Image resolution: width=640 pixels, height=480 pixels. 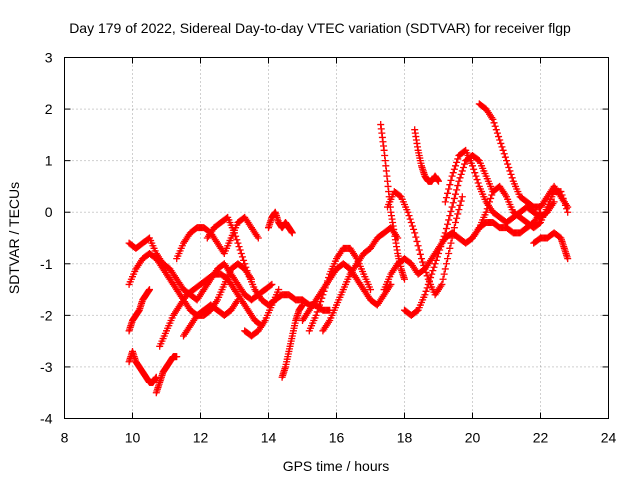 I want to click on x-tick-label: 8, so click(x=65, y=438).